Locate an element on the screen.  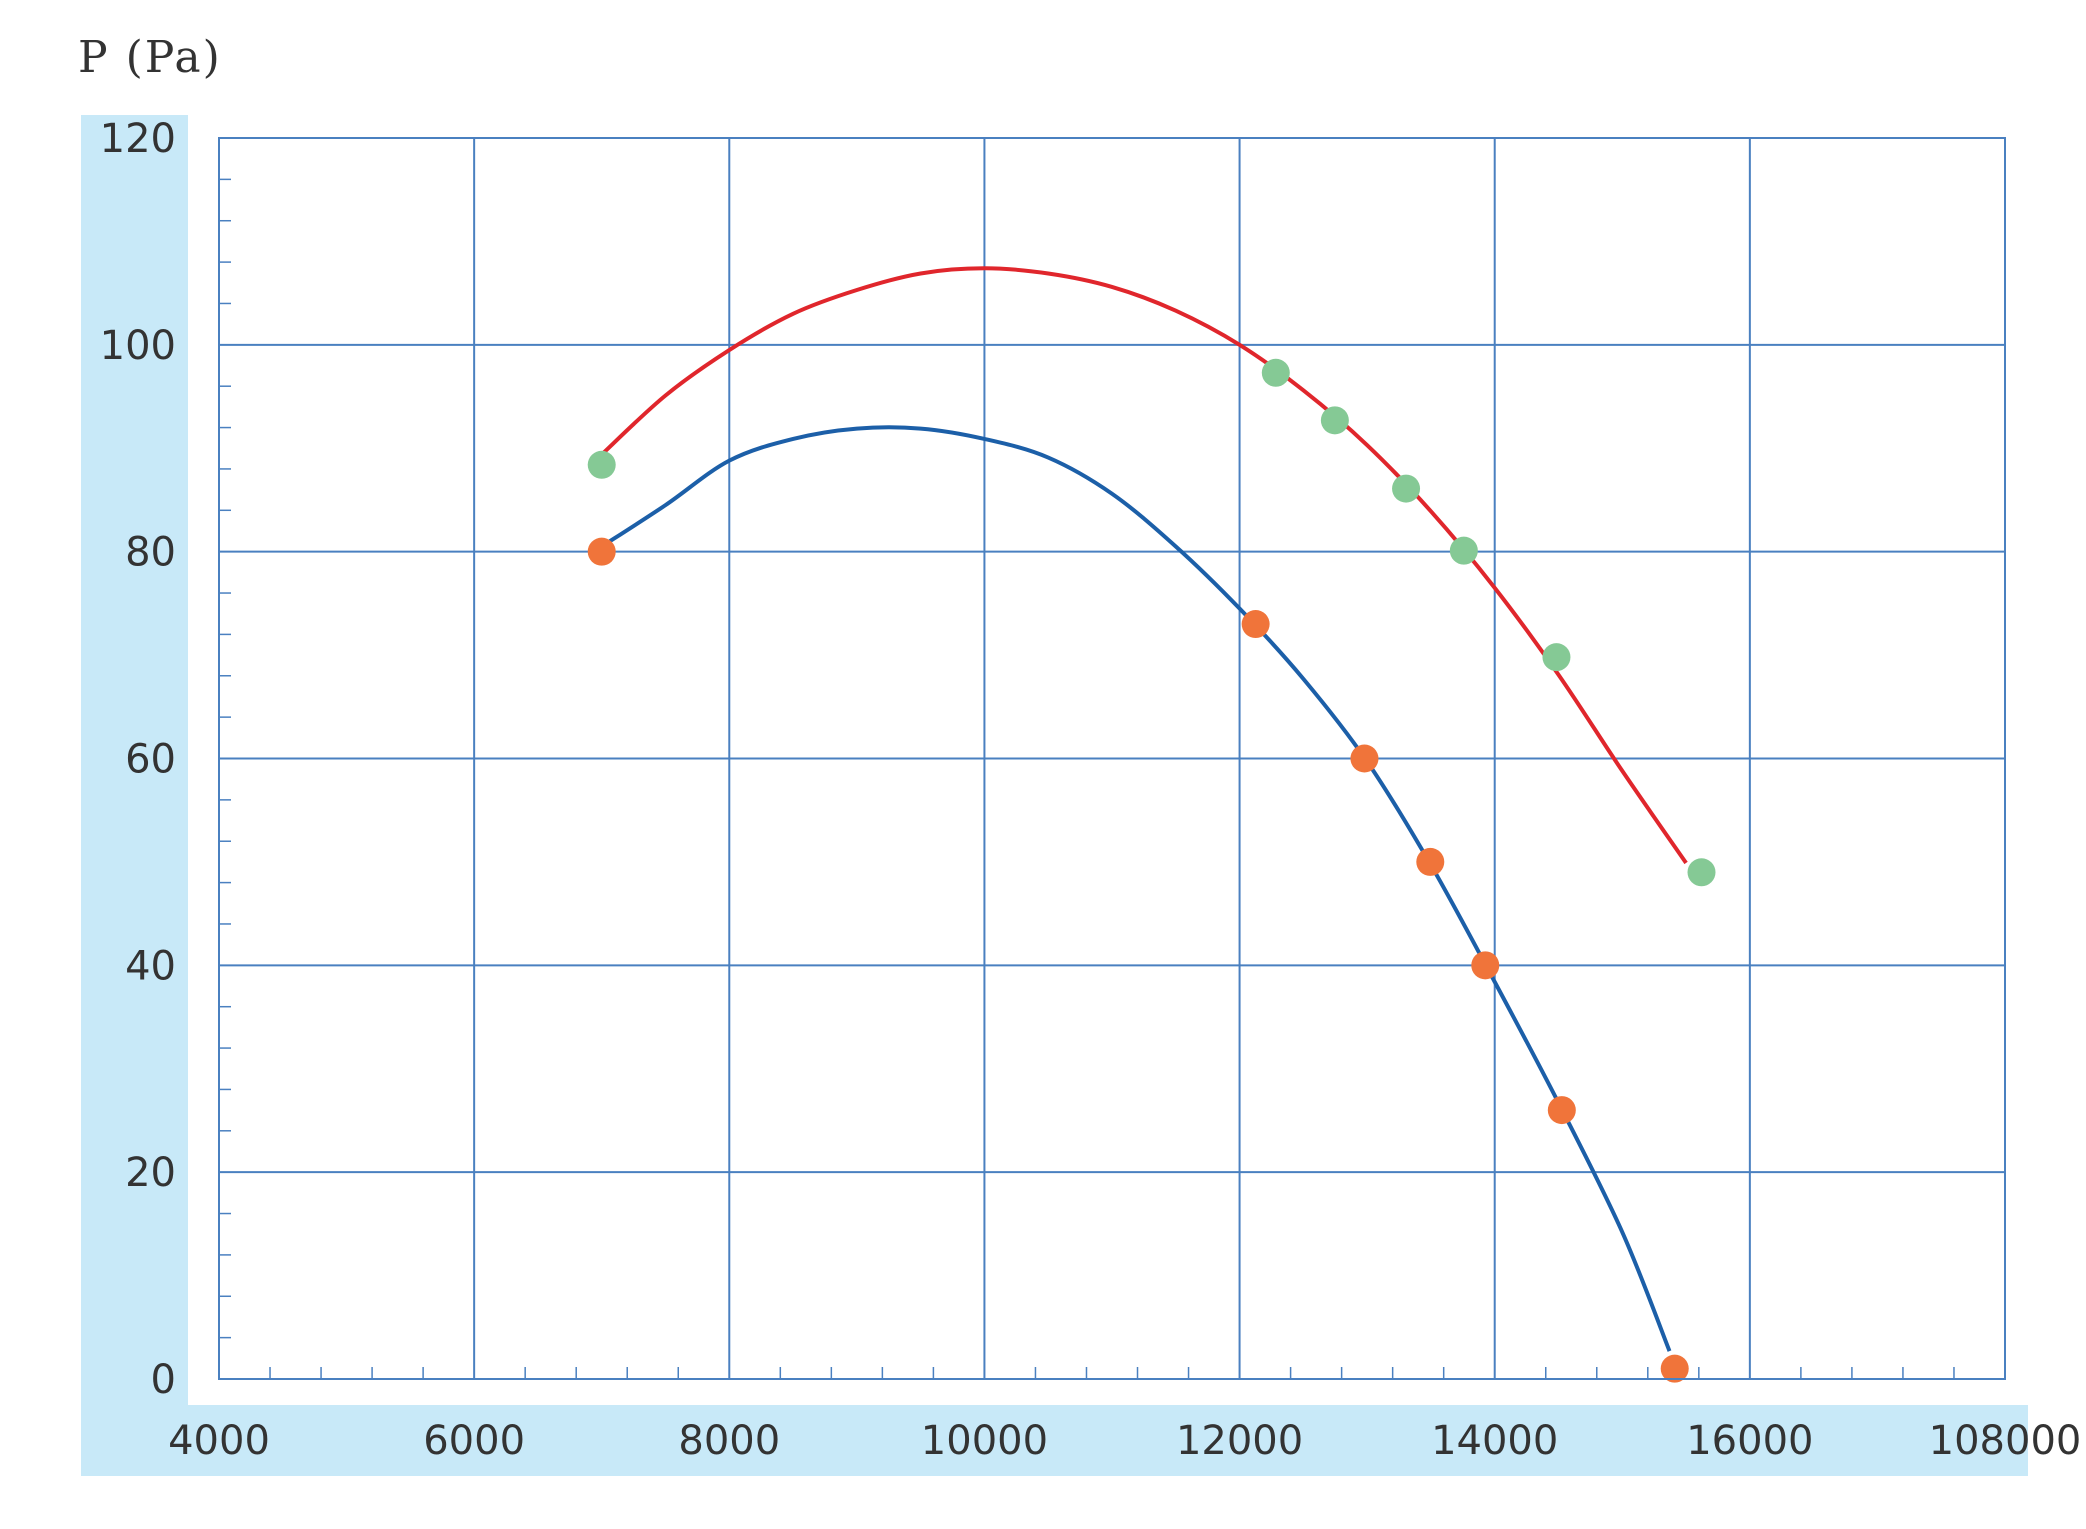
x-tick-label: 14000 is located at coordinates (1494, 1441).